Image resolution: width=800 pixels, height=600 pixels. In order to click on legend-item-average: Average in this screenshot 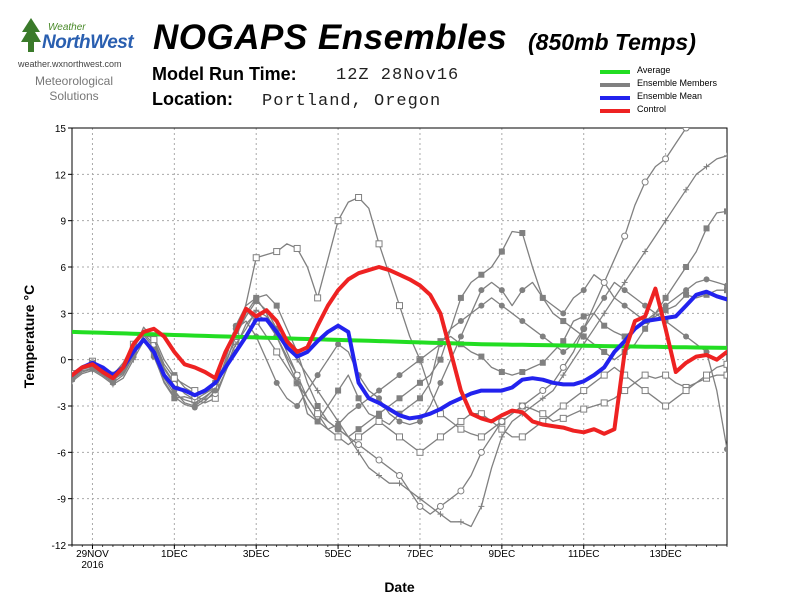, I will do `click(680, 71)`.